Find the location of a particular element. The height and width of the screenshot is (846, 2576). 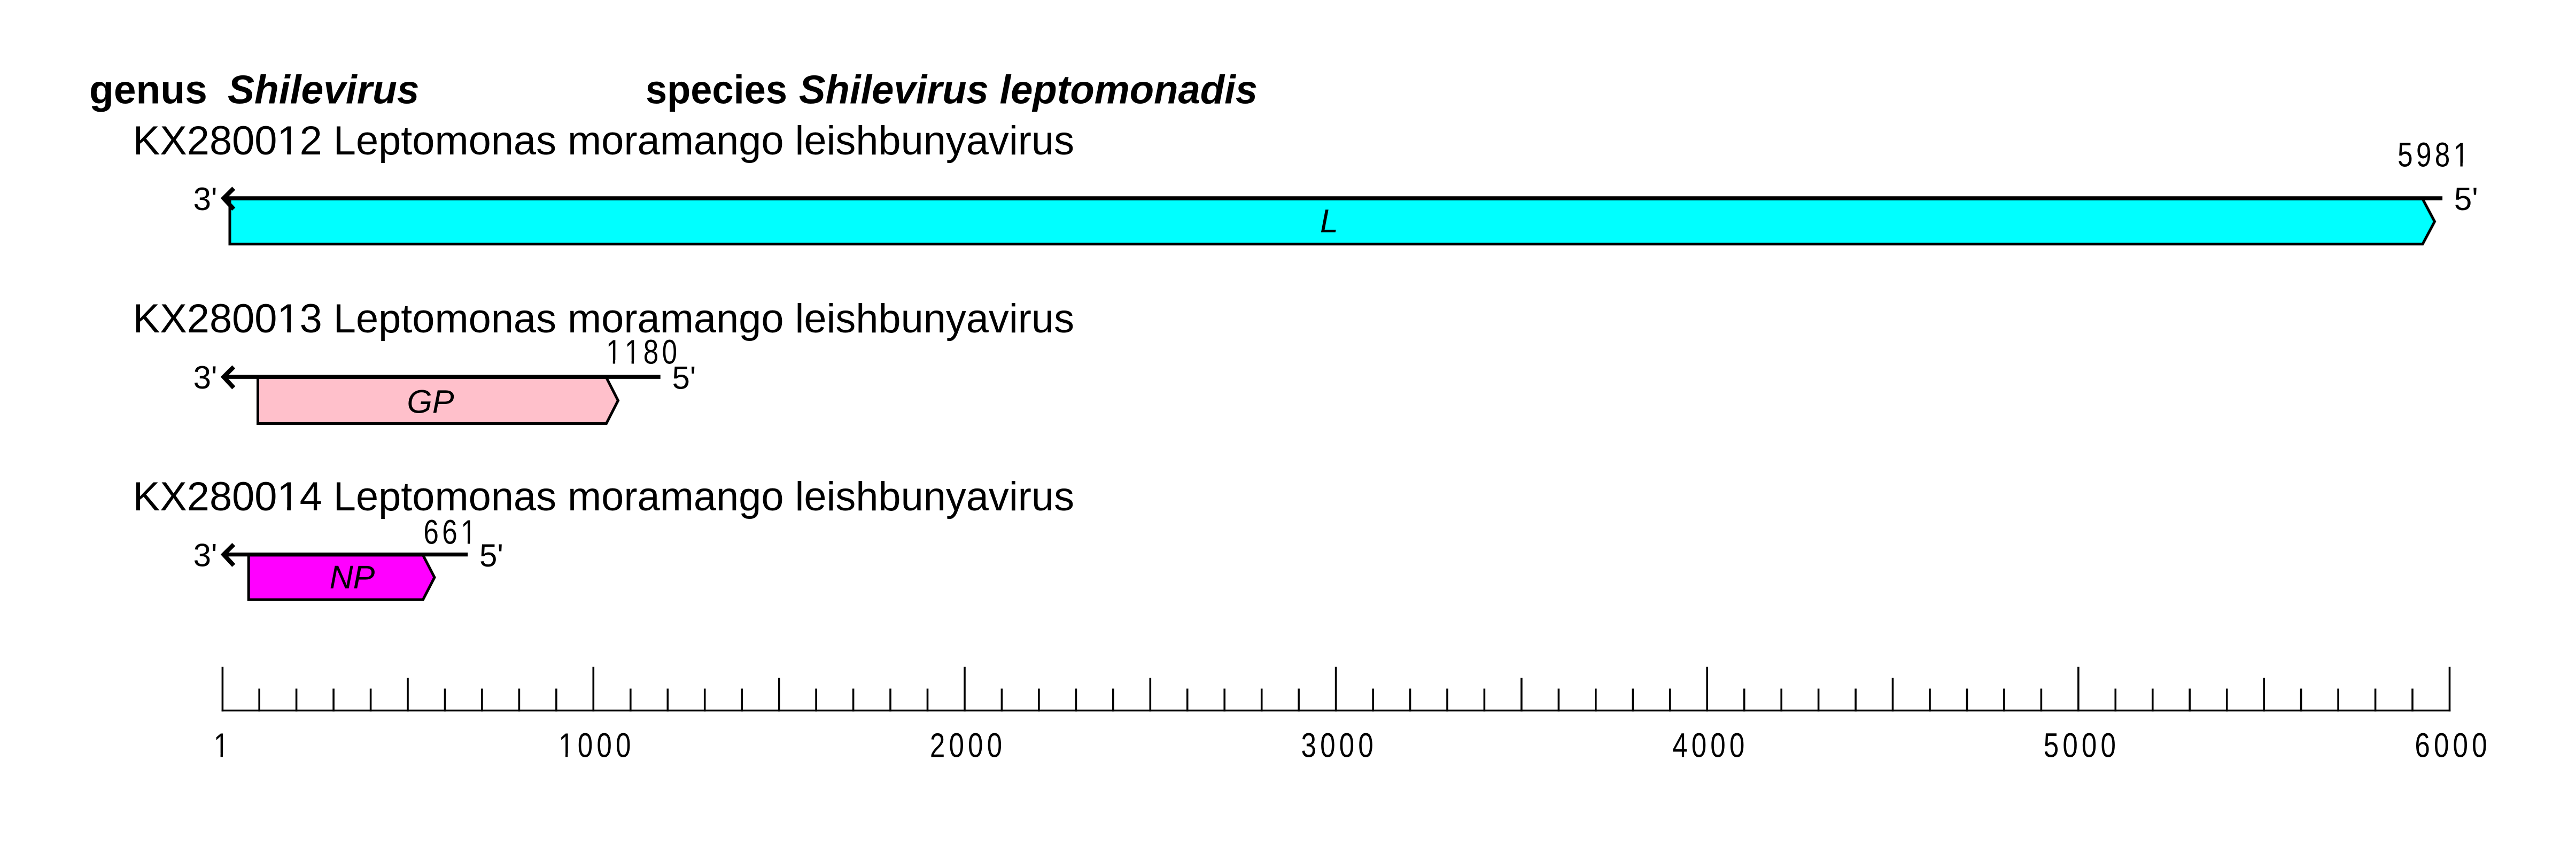

svg-text: NP is located at coordinates (352, 577).